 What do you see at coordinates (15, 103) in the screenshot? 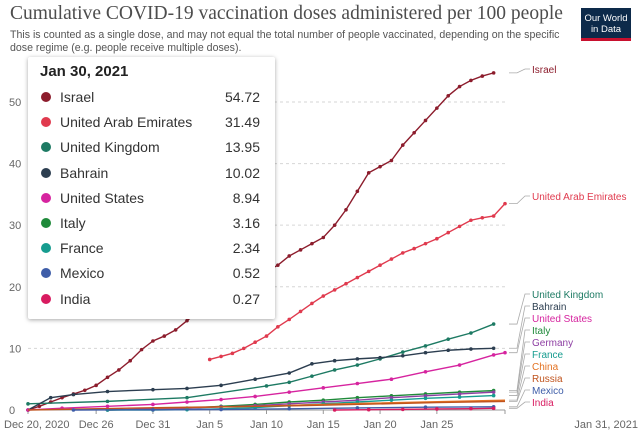
I see `y-tick-label: 50` at bounding box center [15, 103].